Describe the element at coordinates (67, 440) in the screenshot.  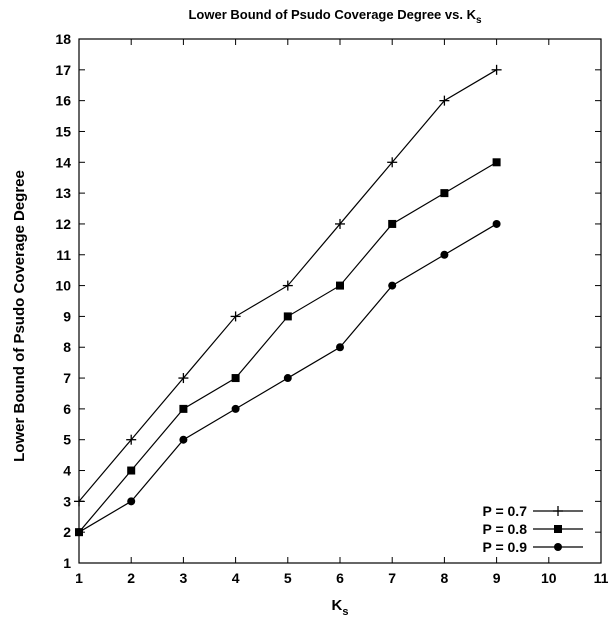
I see `y-tick-label: 5` at that location.